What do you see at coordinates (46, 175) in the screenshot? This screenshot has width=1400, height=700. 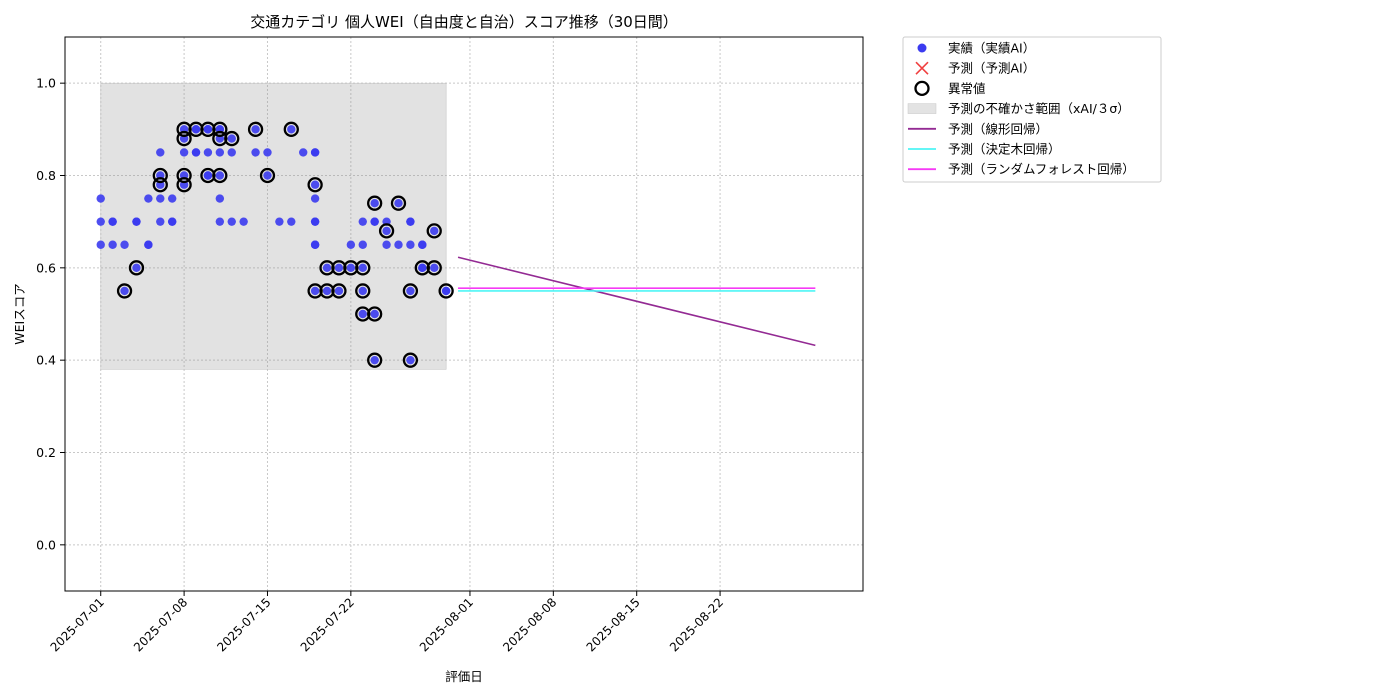 I see `y-tick-label: 0.8` at bounding box center [46, 175].